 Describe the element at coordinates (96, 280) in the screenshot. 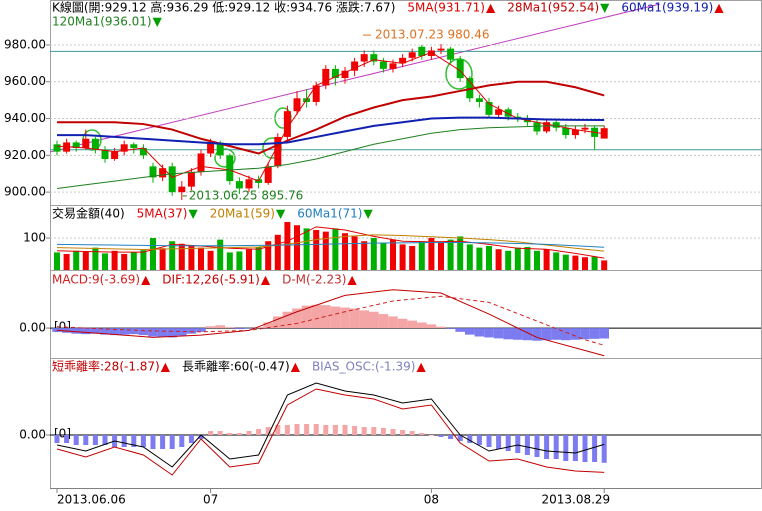

I see `legend-label: MACD:9(-3.69)` at that location.